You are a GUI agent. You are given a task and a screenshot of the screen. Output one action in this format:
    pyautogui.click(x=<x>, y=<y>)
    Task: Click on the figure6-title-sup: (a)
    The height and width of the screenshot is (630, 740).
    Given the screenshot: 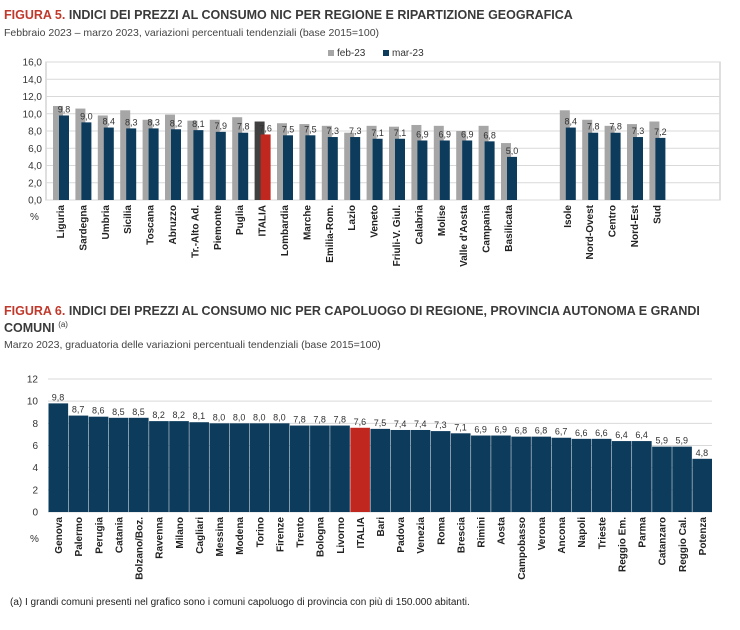 What is the action you would take?
    pyautogui.click(x=63, y=324)
    